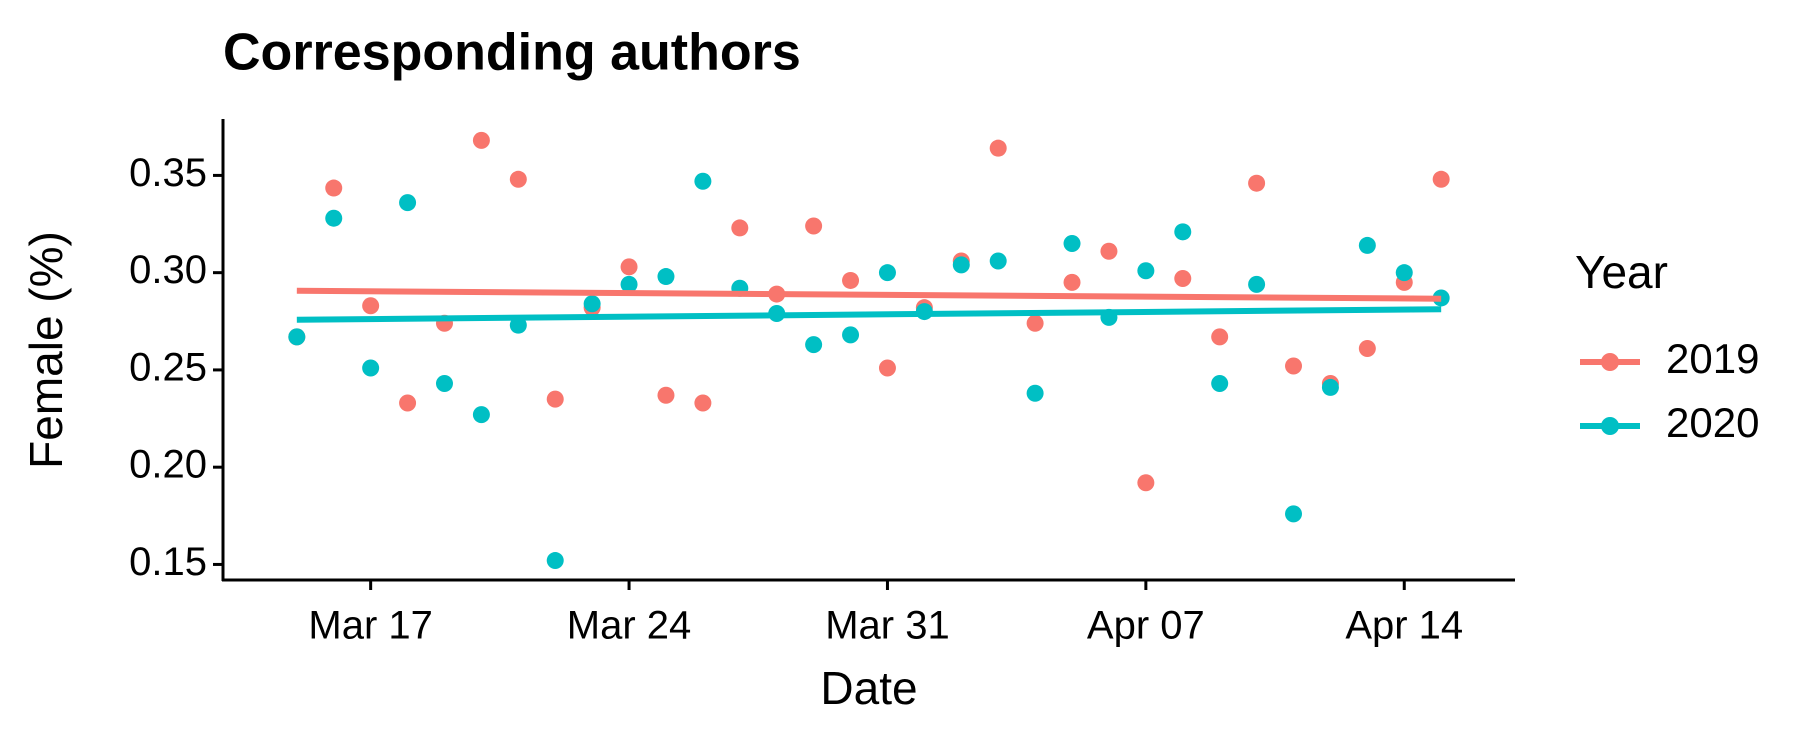  I want to click on y-tick-label: 0.15, so click(168, 562).